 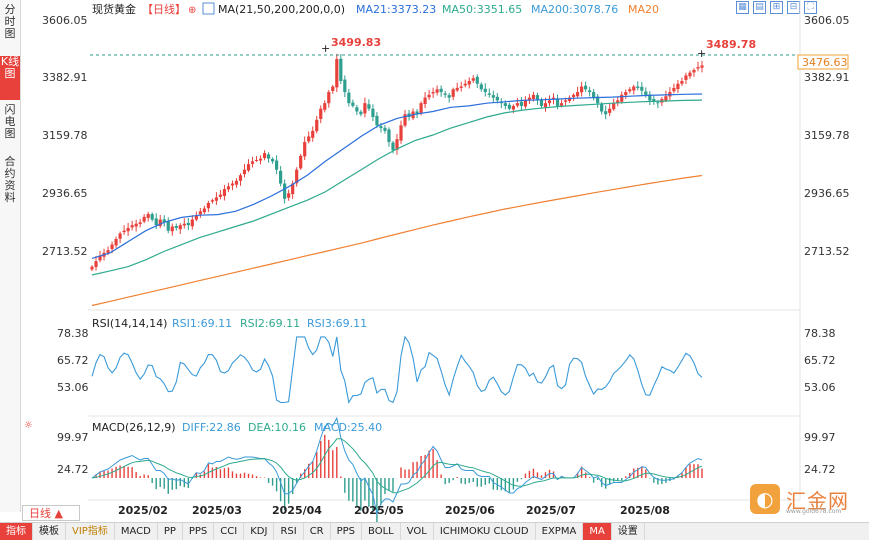 What do you see at coordinates (208, 8) in the screenshot?
I see `ma-settings-icon` at bounding box center [208, 8].